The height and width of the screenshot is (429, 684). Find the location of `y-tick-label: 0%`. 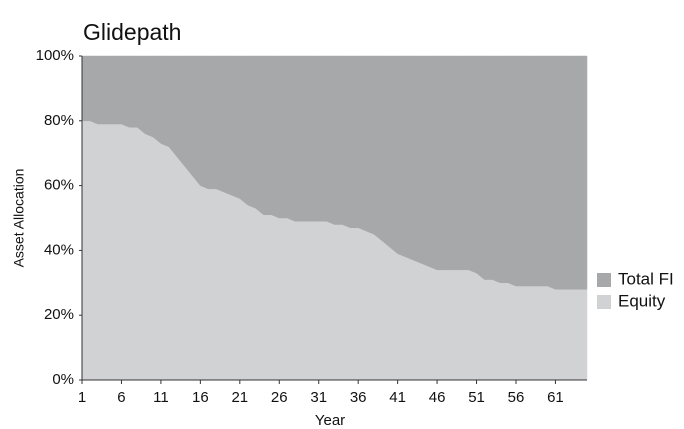

y-tick-label: 0% is located at coordinates (63, 379).